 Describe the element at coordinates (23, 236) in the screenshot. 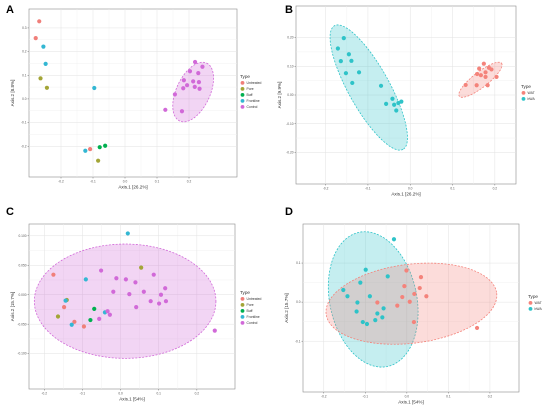

I see `y-tick-label: 0.100` at that location.